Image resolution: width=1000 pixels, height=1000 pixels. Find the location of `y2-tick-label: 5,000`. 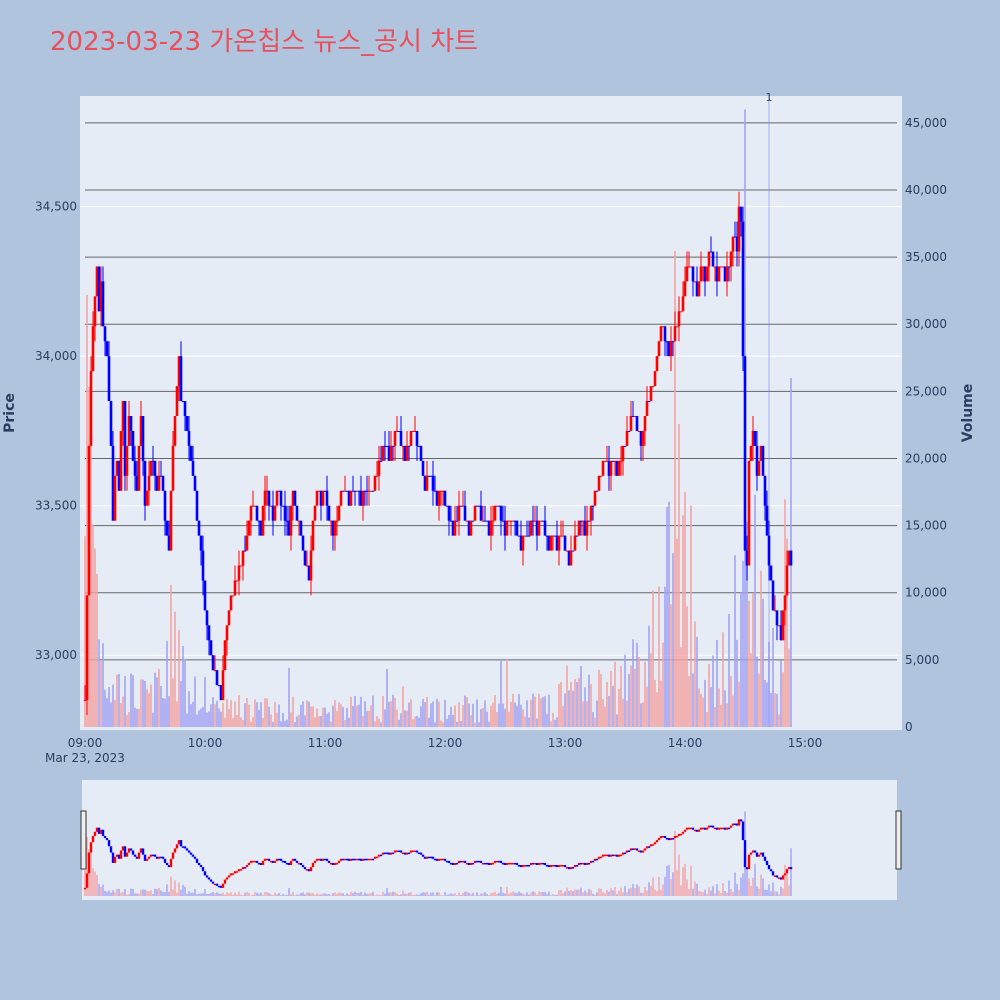

y2-tick-label: 5,000 is located at coordinates (922, 660).